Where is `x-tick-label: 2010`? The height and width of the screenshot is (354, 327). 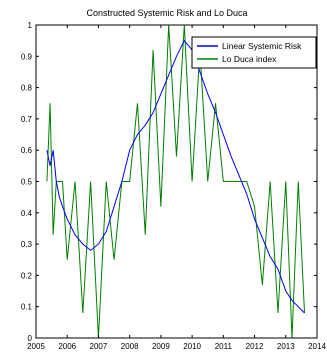 x-tick-label: 2010 is located at coordinates (192, 346).